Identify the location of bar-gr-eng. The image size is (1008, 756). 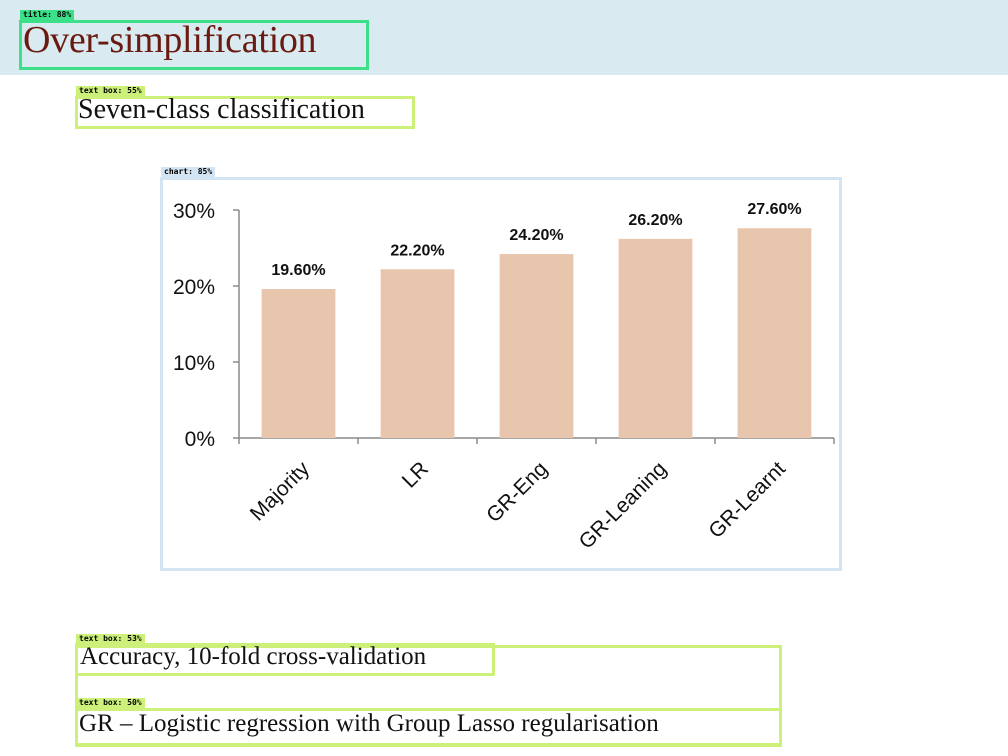
(536, 346).